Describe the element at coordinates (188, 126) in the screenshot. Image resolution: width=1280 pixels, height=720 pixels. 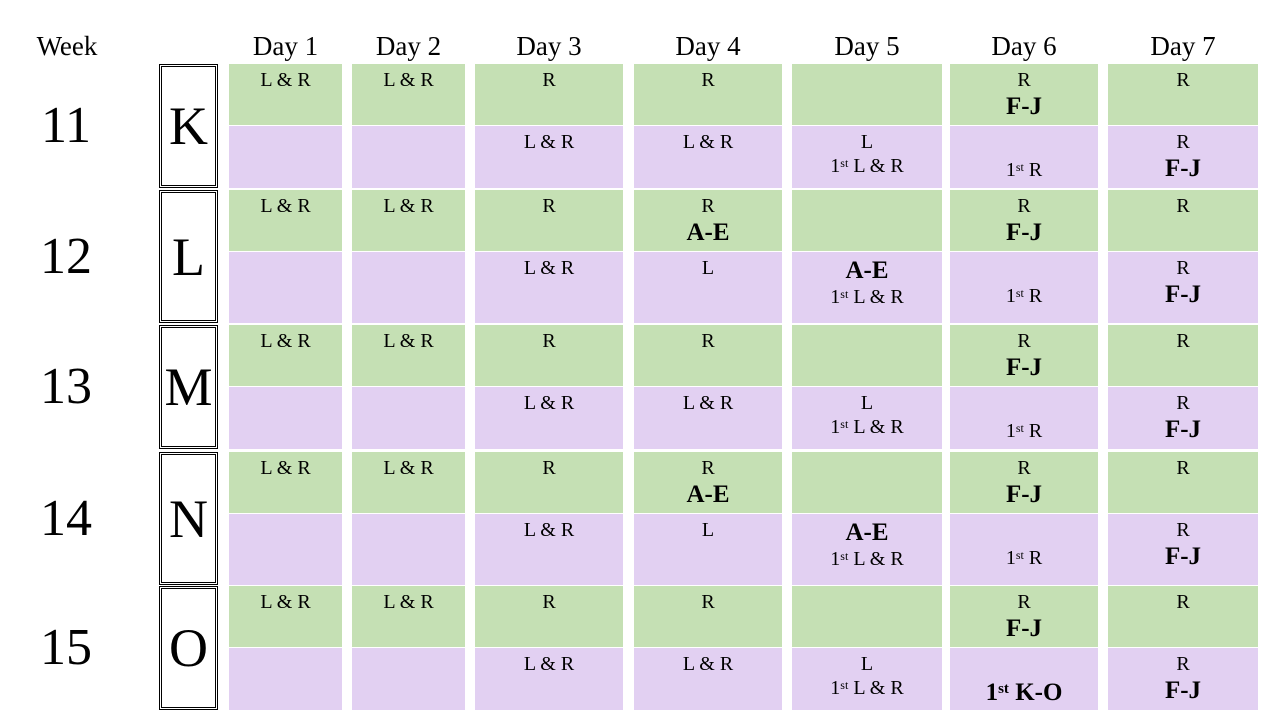
I see `week-letter: K` at that location.